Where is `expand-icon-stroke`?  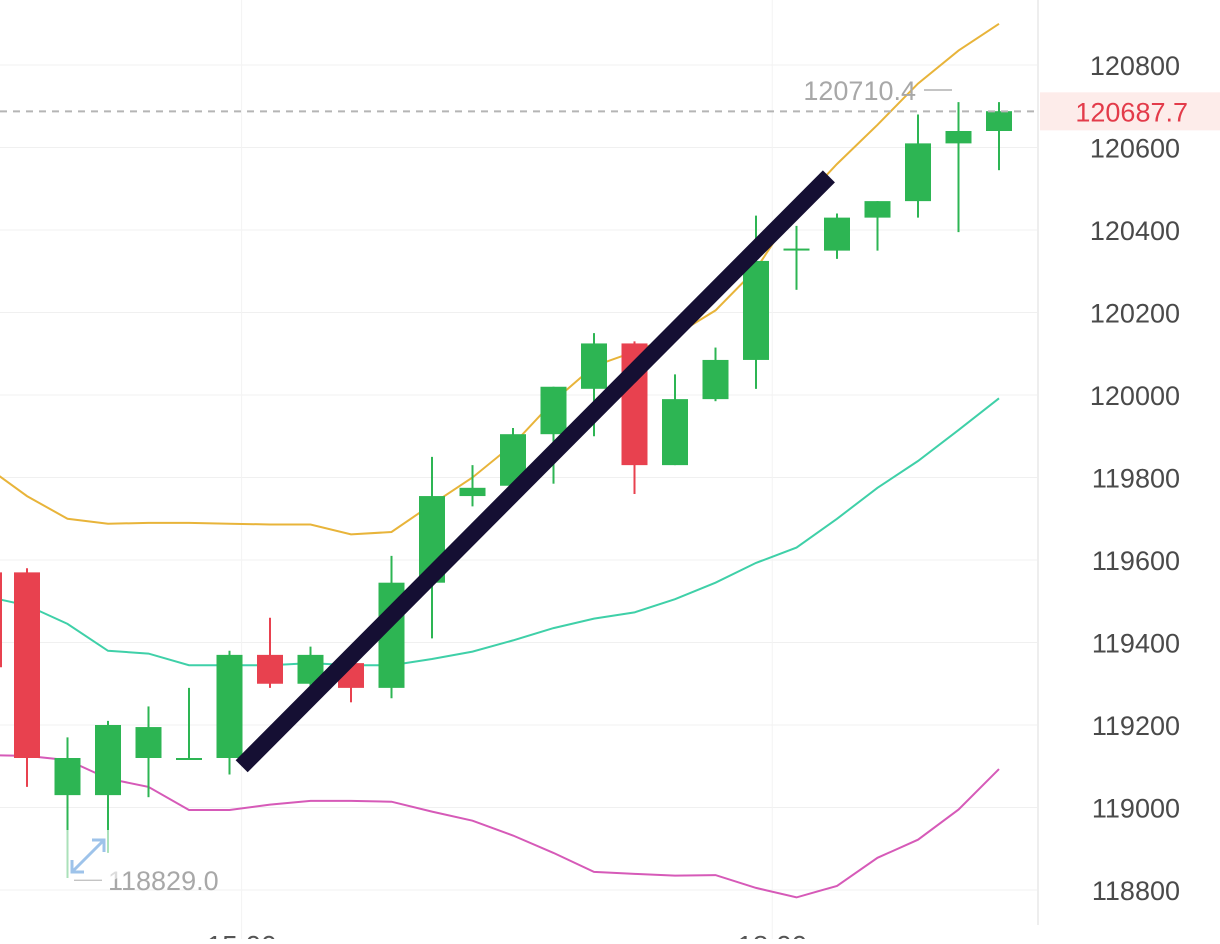 expand-icon-stroke is located at coordinates (88, 856).